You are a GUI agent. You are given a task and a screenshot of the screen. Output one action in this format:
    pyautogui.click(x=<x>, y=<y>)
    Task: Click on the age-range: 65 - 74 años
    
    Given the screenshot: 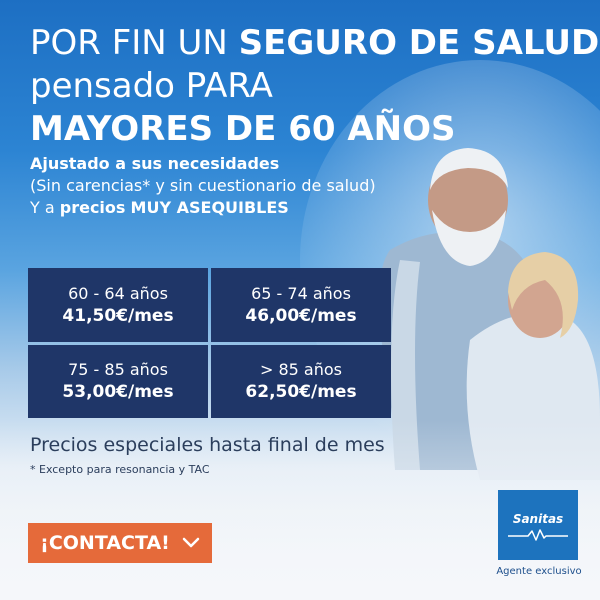 What is the action you would take?
    pyautogui.click(x=301, y=293)
    